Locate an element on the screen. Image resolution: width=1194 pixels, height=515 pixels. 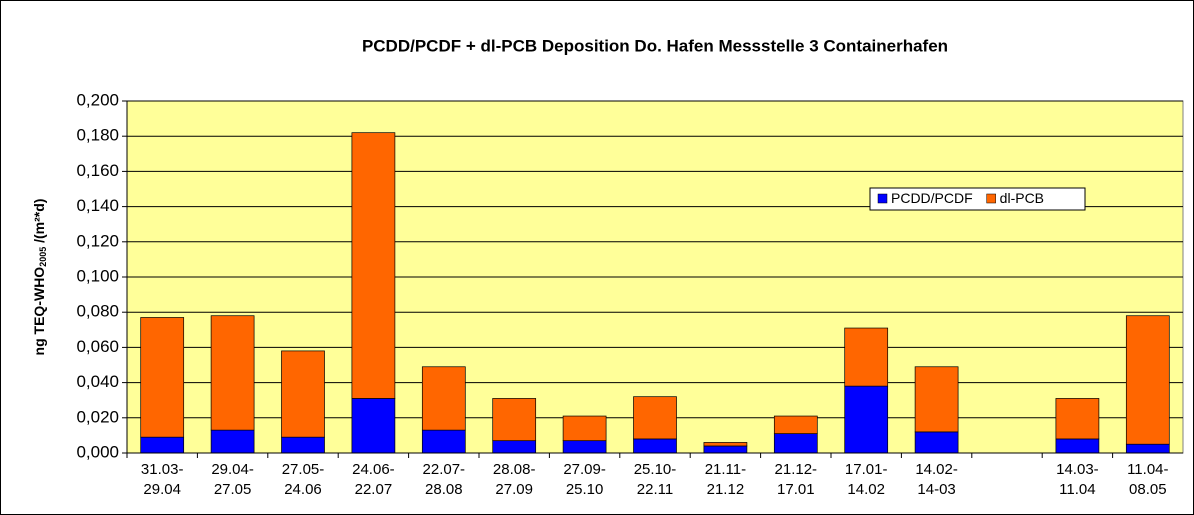
x-tick-label: 22.07 is located at coordinates (374, 489).